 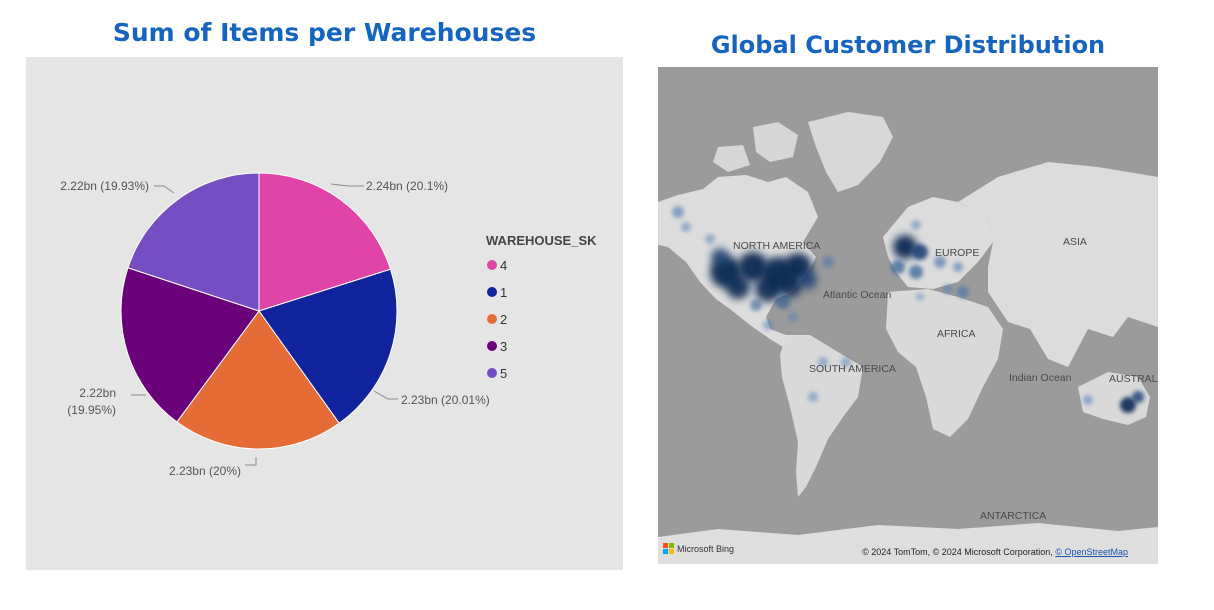 What do you see at coordinates (504, 346) in the screenshot?
I see `legend-label-3: 3` at bounding box center [504, 346].